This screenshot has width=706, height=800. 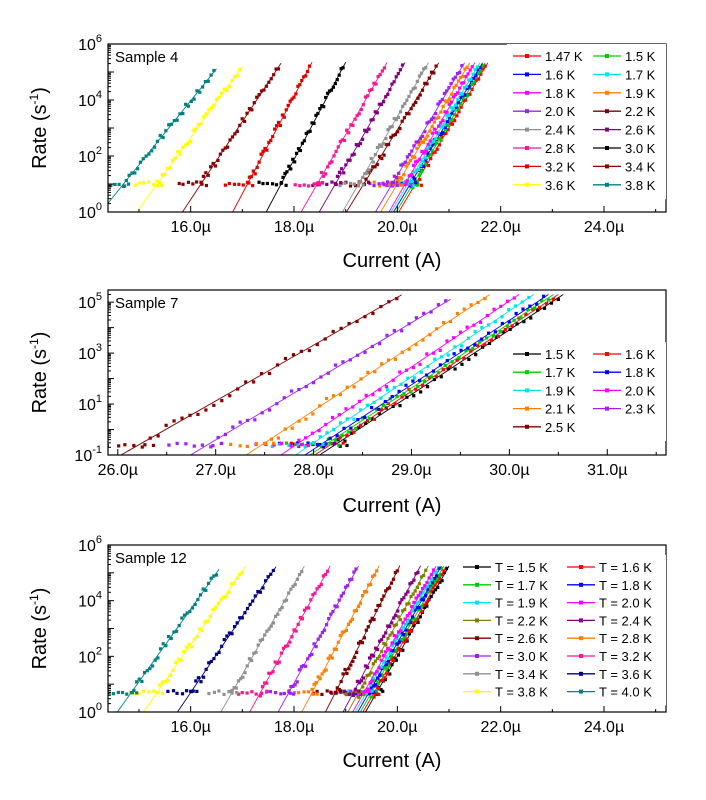 I want to click on series-3-8-k, so click(x=162, y=136).